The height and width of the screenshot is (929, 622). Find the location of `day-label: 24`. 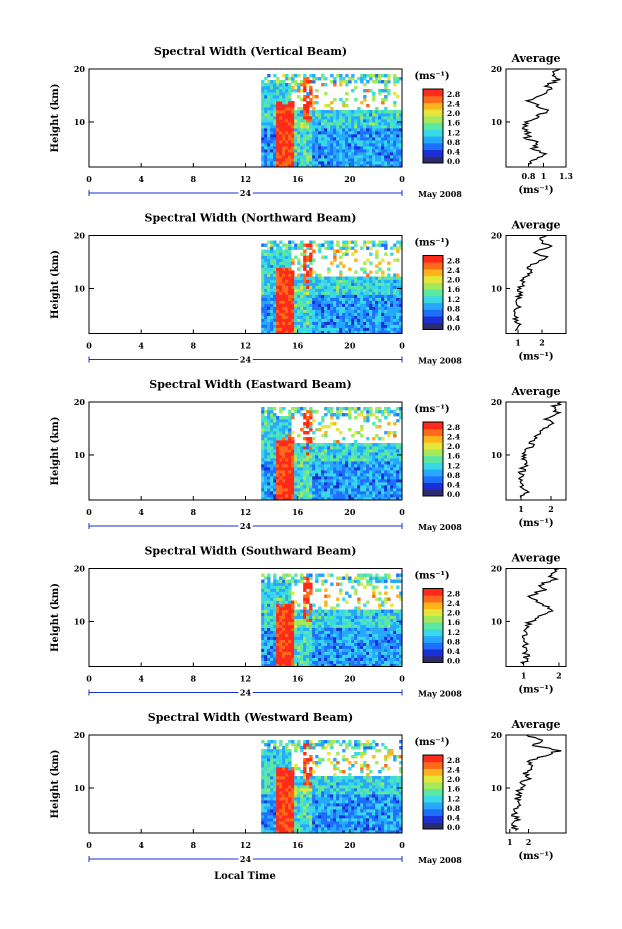

day-label: 24 is located at coordinates (246, 693).